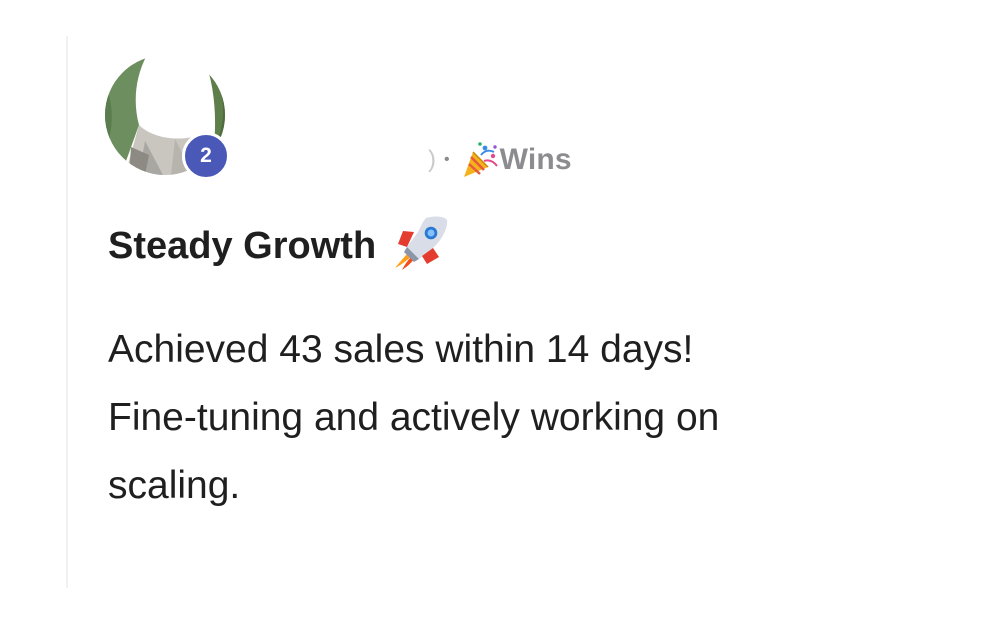 This screenshot has height=627, width=1004. I want to click on post-body-line-1: Achieved 43 sales within 14 days!, so click(401, 349).